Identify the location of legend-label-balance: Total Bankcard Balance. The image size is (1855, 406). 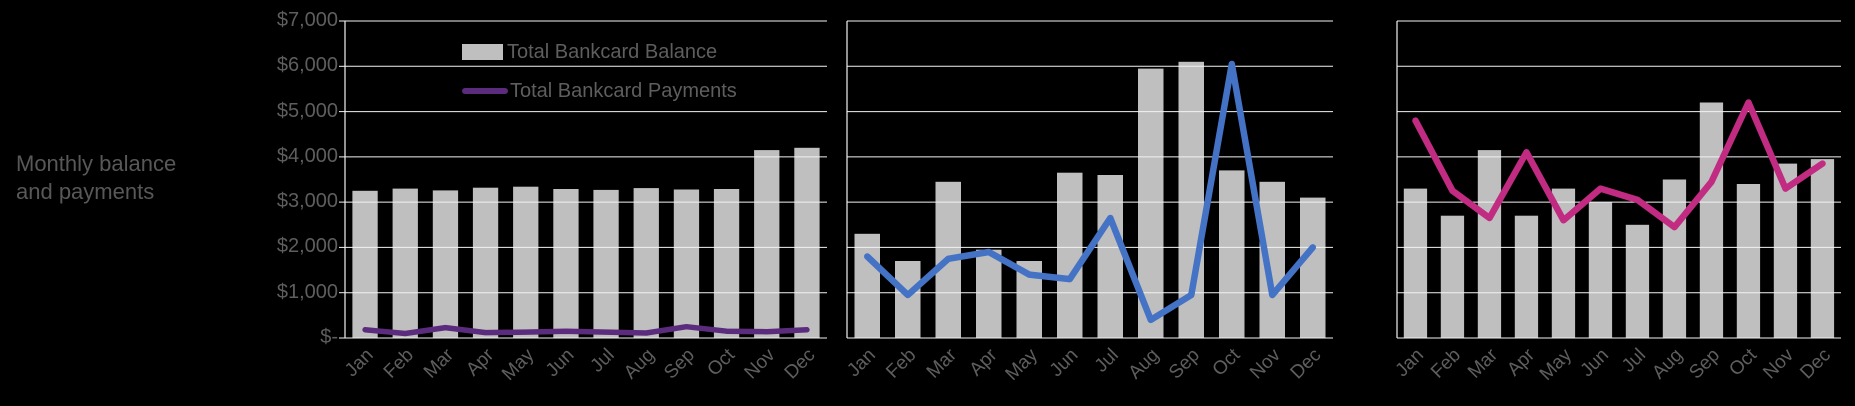
(612, 51).